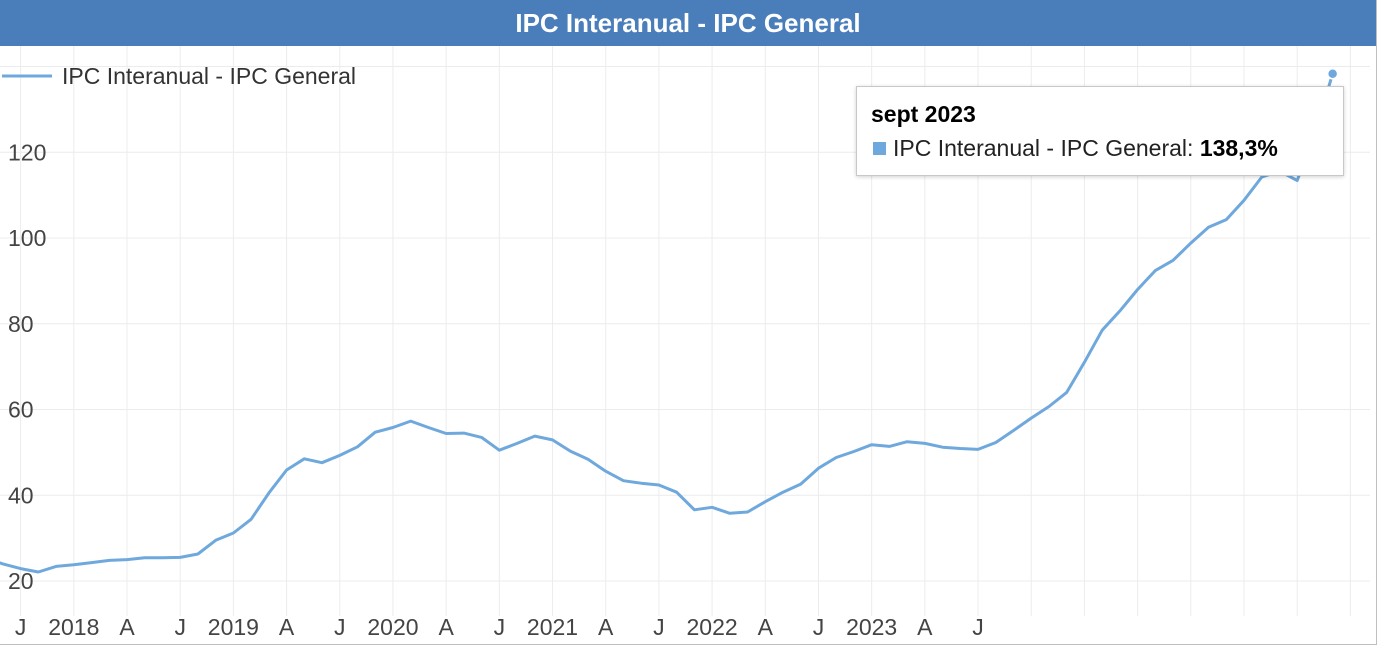 The width and height of the screenshot is (1378, 646). Describe the element at coordinates (1238, 148) in the screenshot. I see `tooltip-value: 138,3%` at that location.